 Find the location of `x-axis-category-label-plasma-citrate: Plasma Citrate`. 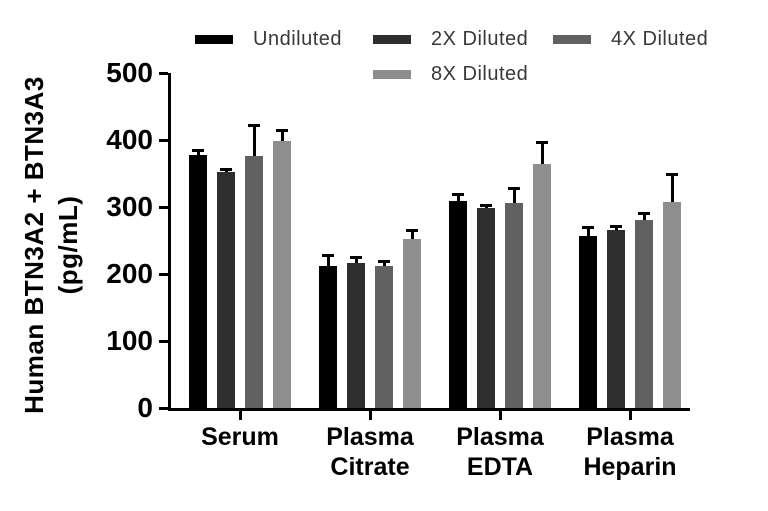

x-axis-category-label-plasma-citrate: Plasma Citrate is located at coordinates (370, 452).